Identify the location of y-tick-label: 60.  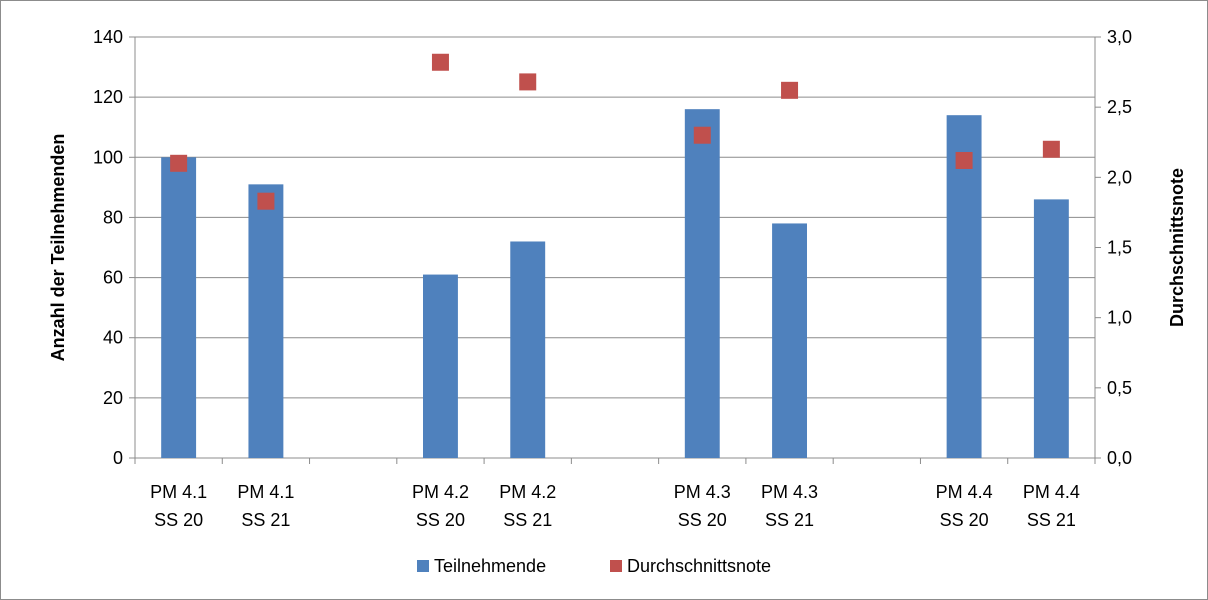
(113, 278).